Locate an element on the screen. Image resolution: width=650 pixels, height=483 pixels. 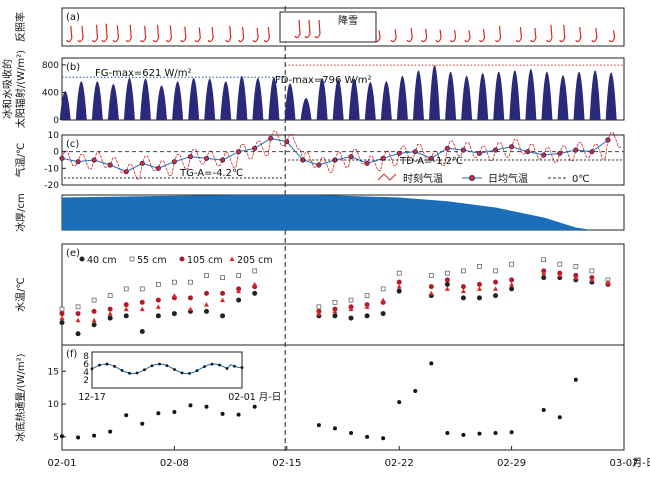
d-mean-annotation: TD-A=-1.2℃ is located at coordinates (431, 161).